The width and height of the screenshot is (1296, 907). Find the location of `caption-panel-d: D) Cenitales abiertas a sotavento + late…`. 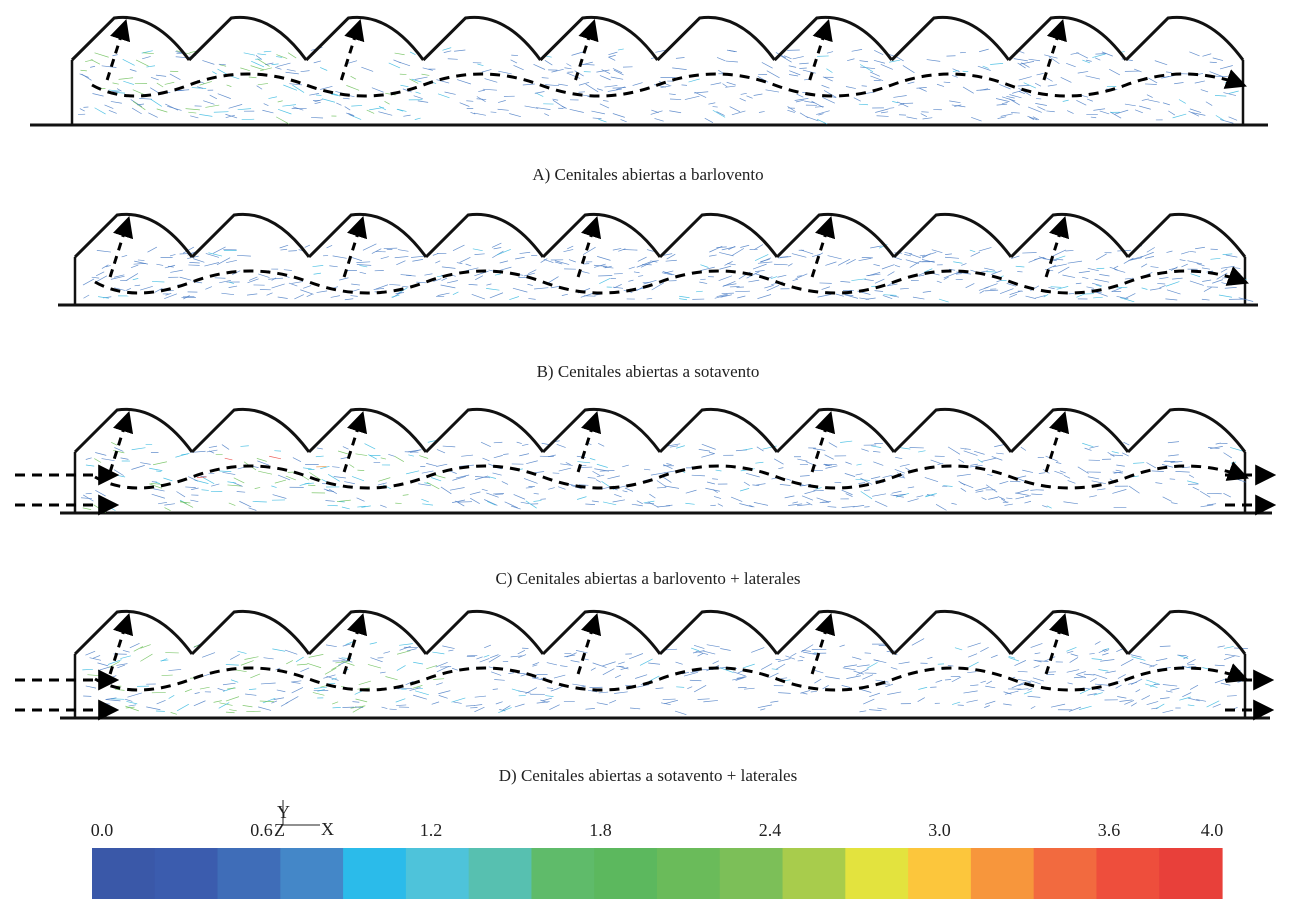

caption-panel-d: D) Cenitales abiertas a sotavento + late… is located at coordinates (648, 775).